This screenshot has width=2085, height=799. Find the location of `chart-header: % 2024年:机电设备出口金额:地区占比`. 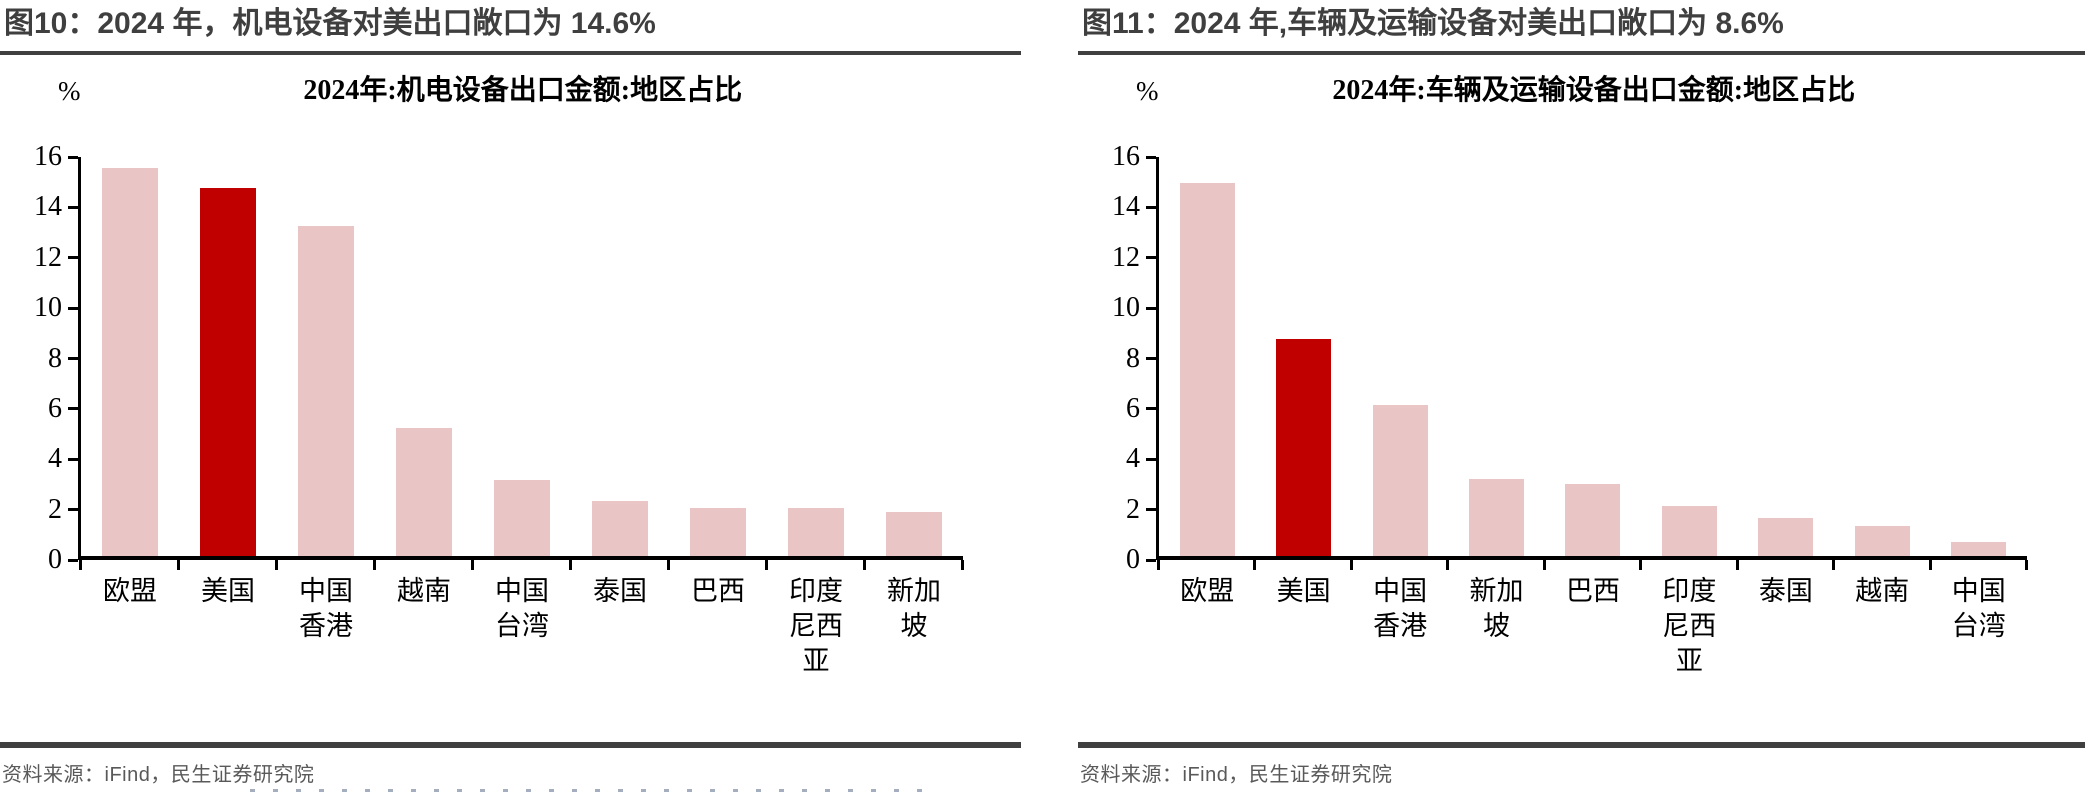

chart-header: % 2024年:机电设备出口金额:地区占比 is located at coordinates (510, 92).